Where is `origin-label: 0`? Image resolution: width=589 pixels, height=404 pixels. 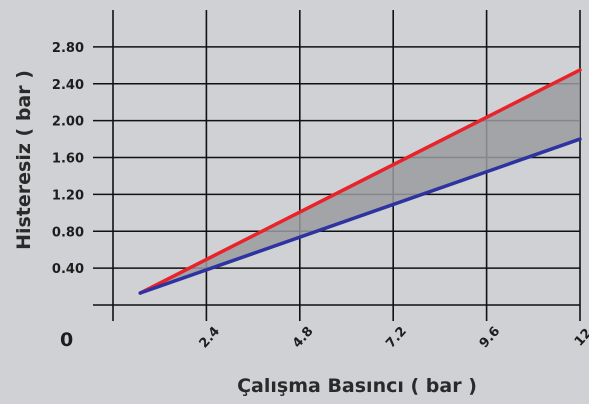
origin-label: 0 is located at coordinates (66, 340).